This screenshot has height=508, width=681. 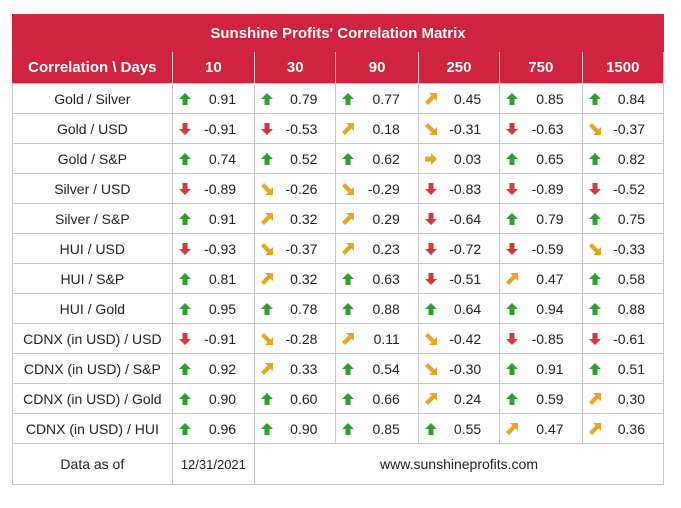 What do you see at coordinates (623, 98) in the screenshot?
I see `correlation-cell: 0.84` at bounding box center [623, 98].